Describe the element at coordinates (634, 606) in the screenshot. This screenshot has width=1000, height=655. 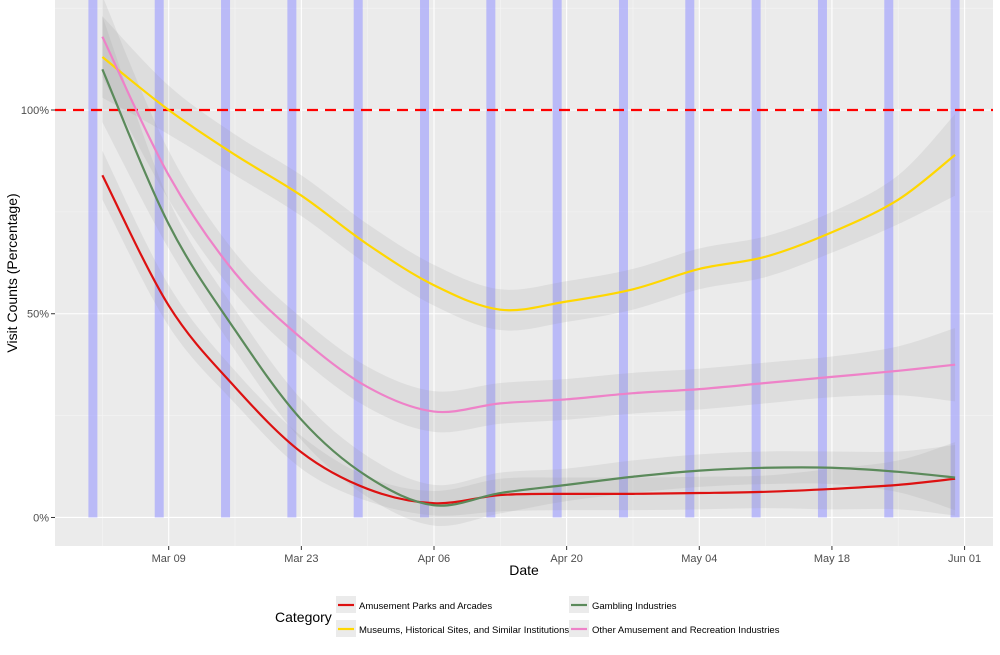
I see `legend-label: Gambling Industries` at that location.